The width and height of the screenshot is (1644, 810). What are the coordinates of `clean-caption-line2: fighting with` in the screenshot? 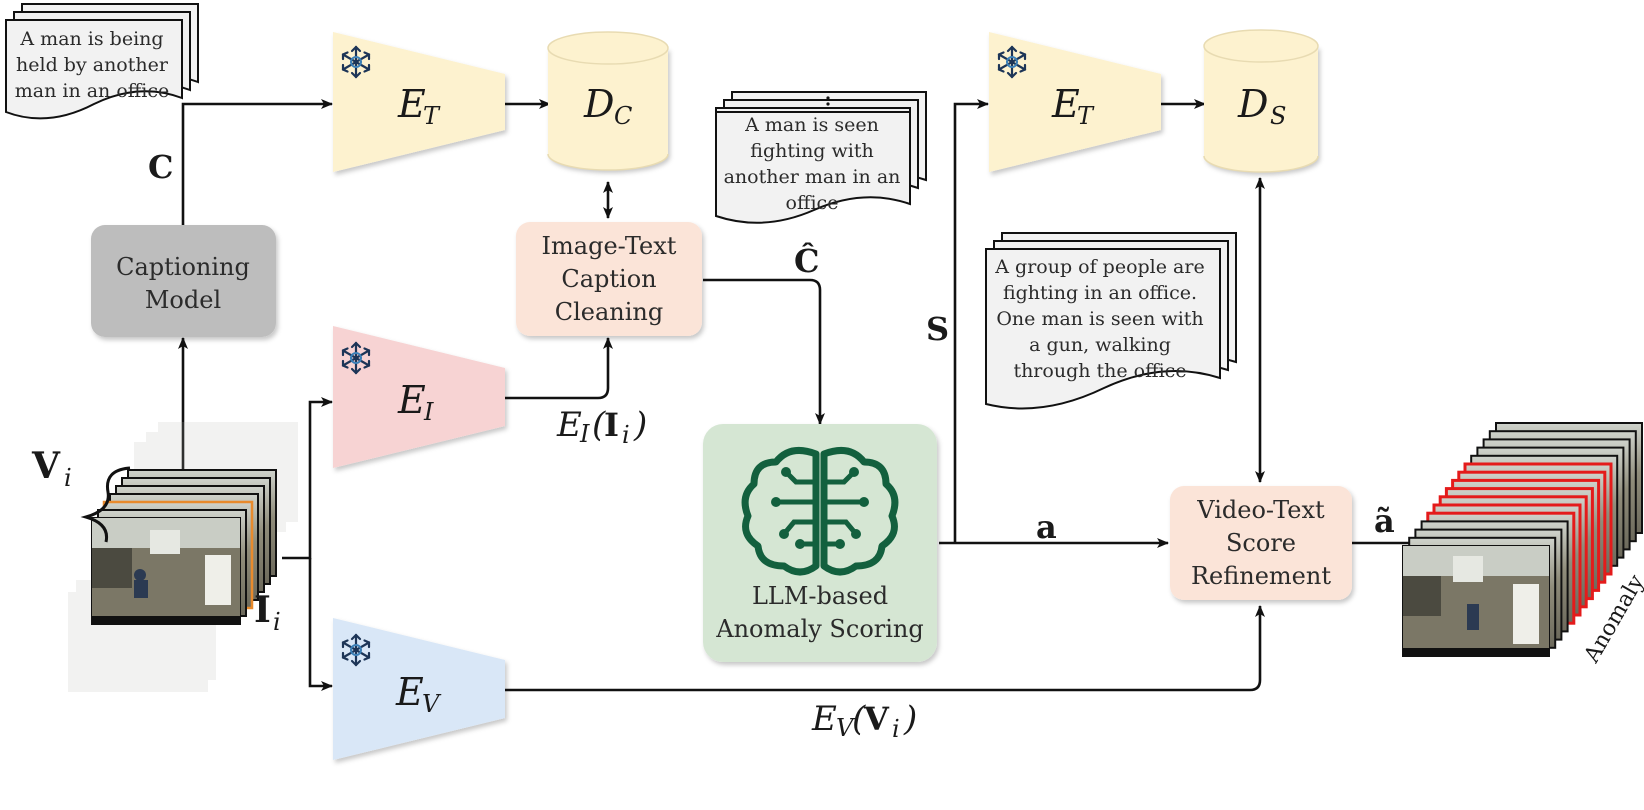 It's located at (811, 151).